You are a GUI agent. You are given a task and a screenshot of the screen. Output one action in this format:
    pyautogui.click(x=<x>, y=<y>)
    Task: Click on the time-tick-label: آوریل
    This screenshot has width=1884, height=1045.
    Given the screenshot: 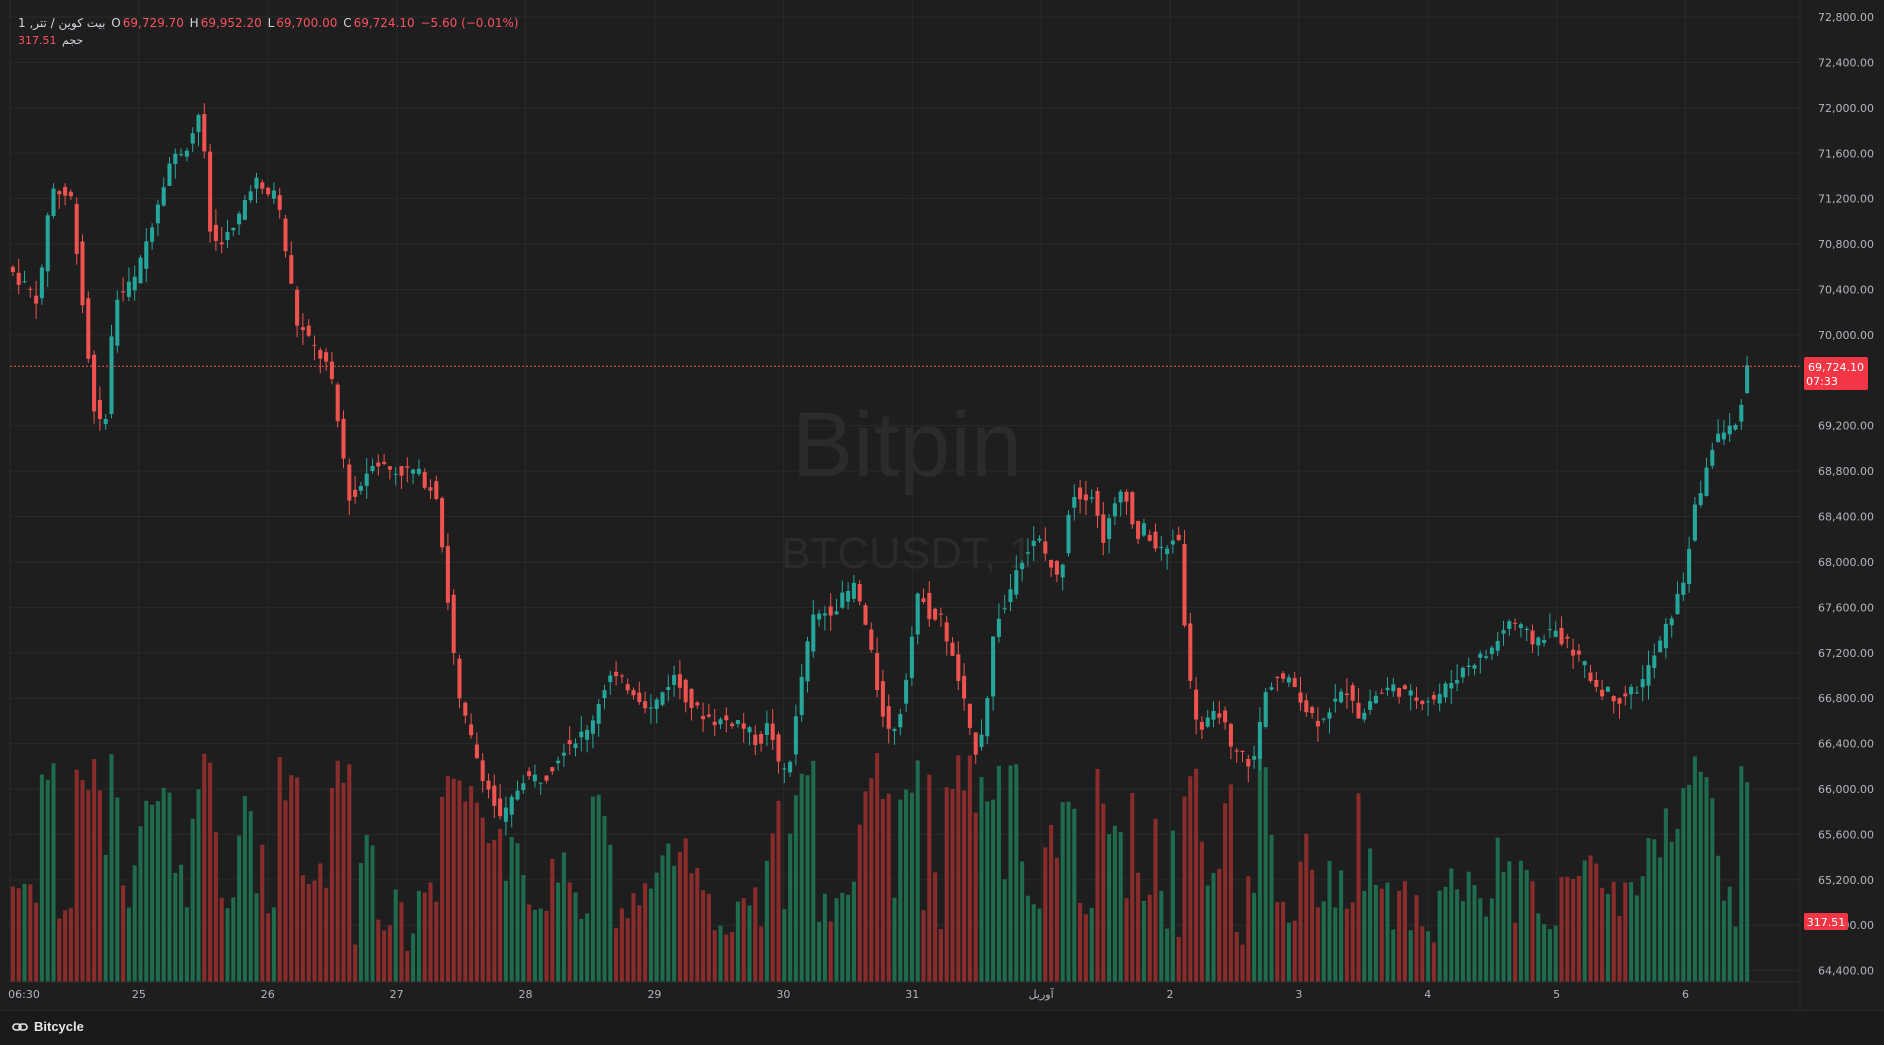 What is the action you would take?
    pyautogui.click(x=1042, y=994)
    